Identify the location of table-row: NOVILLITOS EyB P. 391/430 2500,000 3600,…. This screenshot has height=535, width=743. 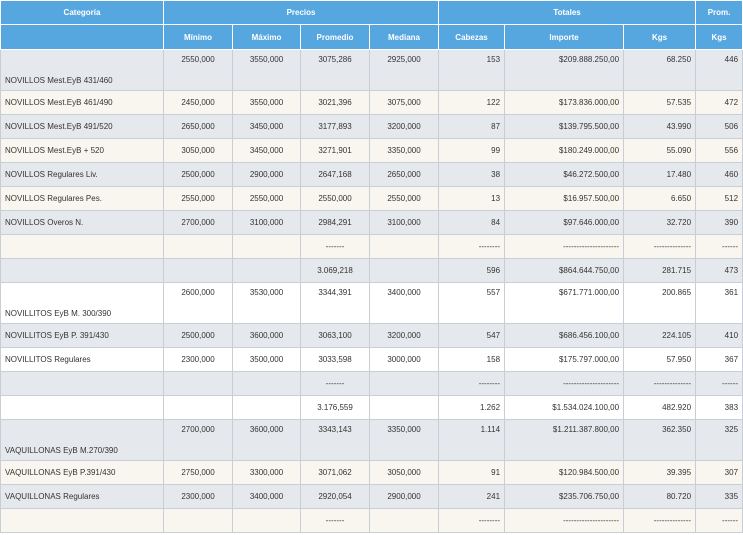
(371, 335).